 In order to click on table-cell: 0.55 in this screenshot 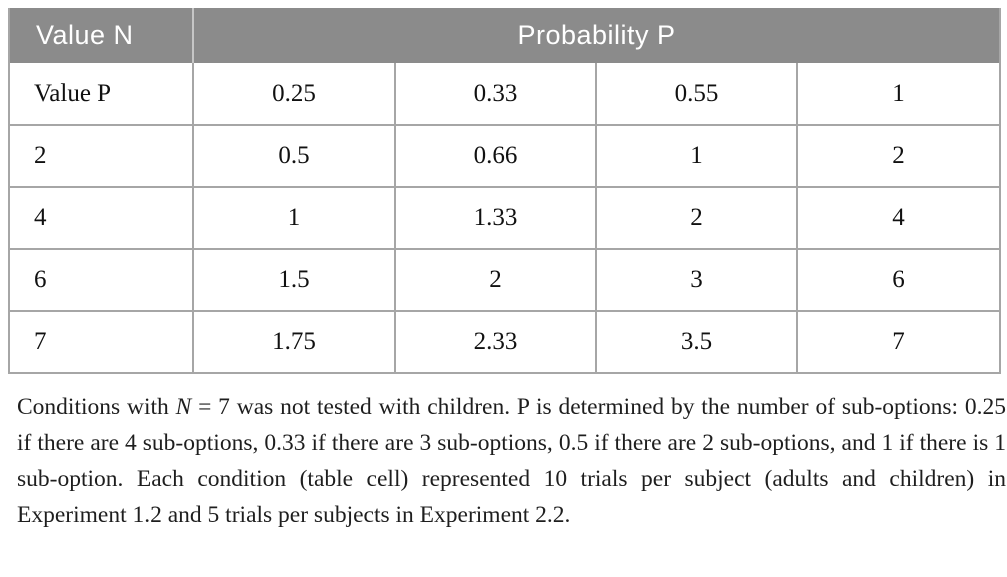, I will do `click(696, 94)`.